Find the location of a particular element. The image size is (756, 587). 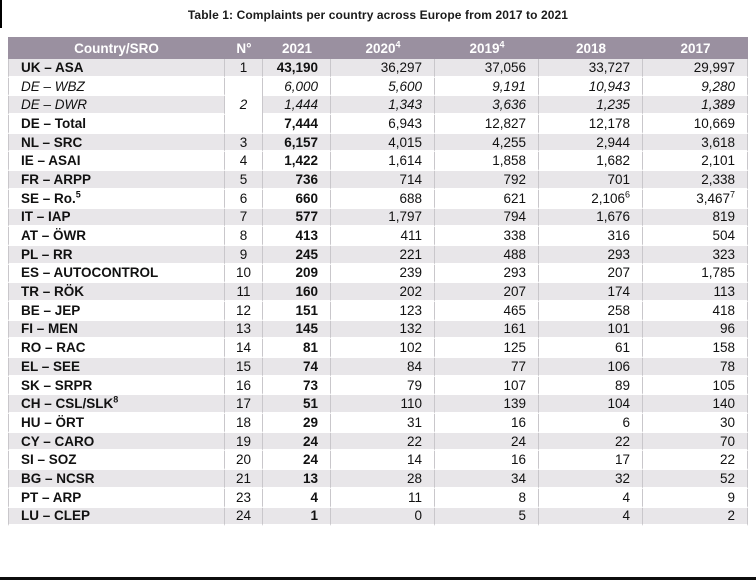

value-cell-2019: 12,827 is located at coordinates (487, 124).